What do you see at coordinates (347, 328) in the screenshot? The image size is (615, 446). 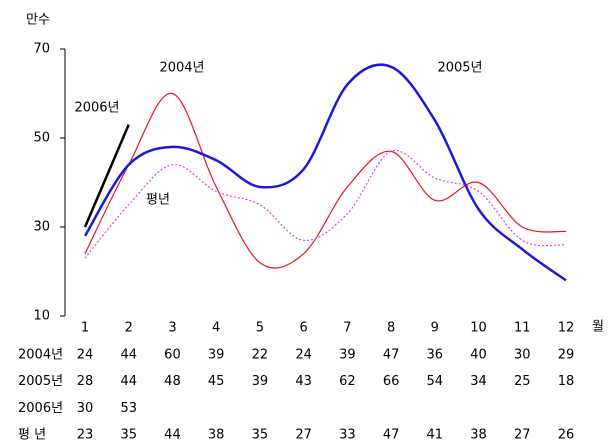 I see `x-tick-label: 7` at bounding box center [347, 328].